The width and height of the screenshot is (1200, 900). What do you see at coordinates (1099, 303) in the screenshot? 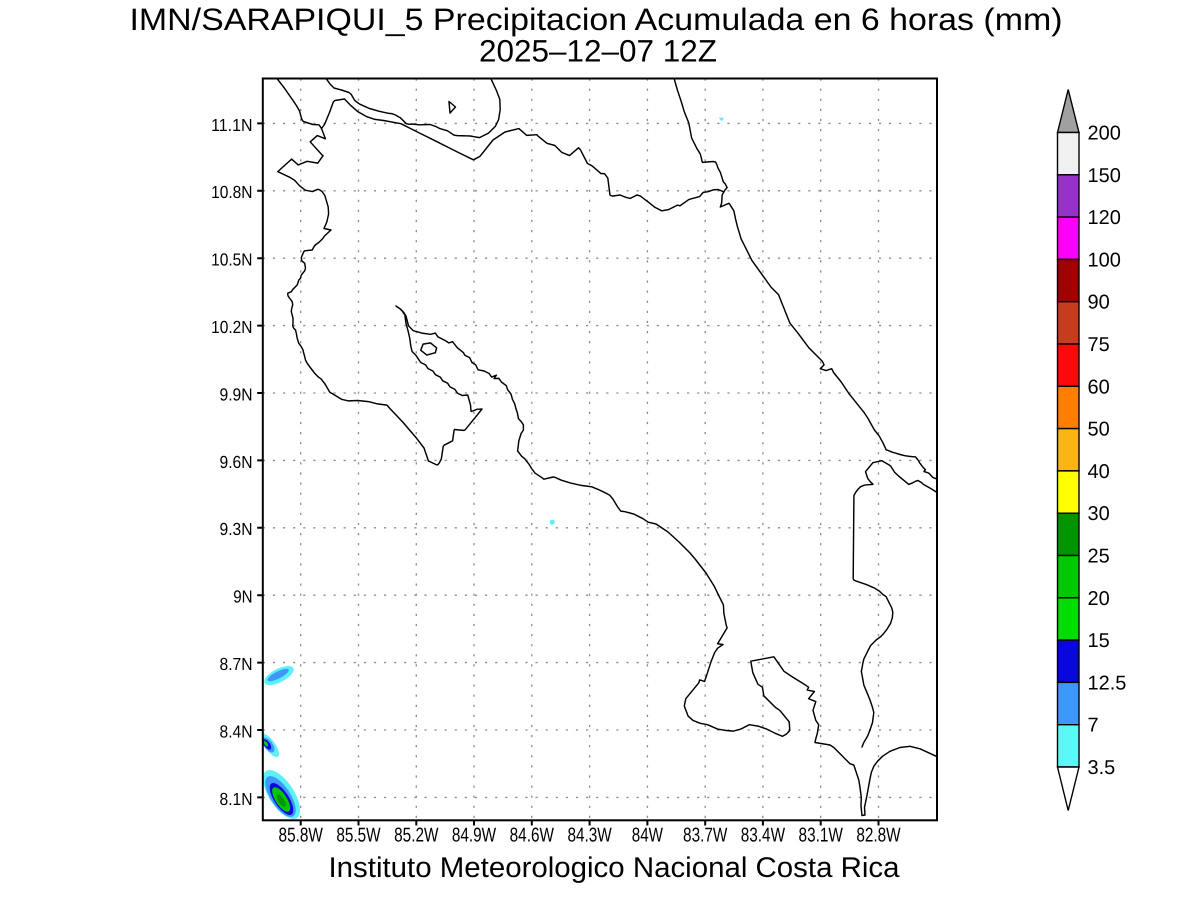
I see `svg-text: 90` at bounding box center [1099, 303].